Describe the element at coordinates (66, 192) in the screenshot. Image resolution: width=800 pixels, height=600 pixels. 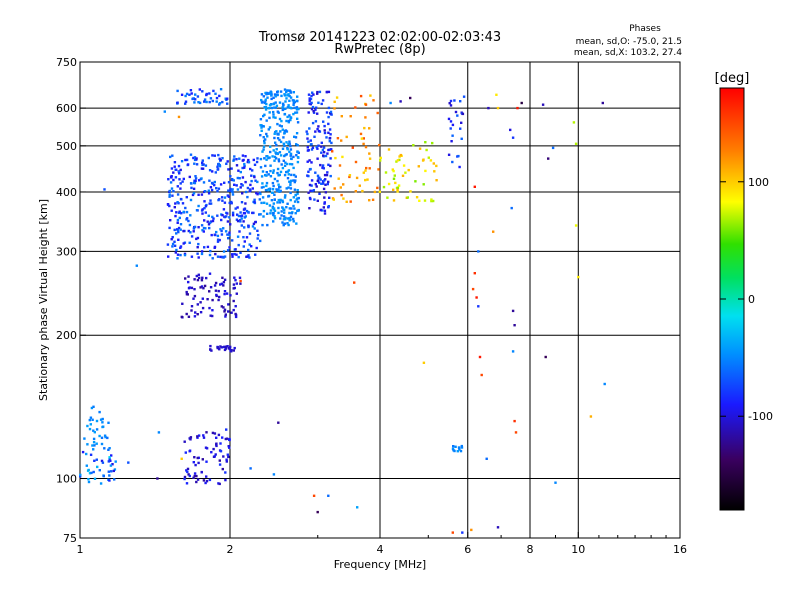
I see `y-tick-label: 400` at that location.